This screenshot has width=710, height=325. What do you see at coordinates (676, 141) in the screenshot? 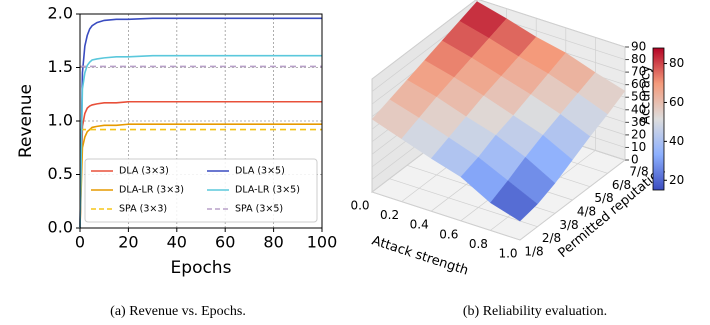
I see `colorbar-tick-label: 40` at bounding box center [676, 141].